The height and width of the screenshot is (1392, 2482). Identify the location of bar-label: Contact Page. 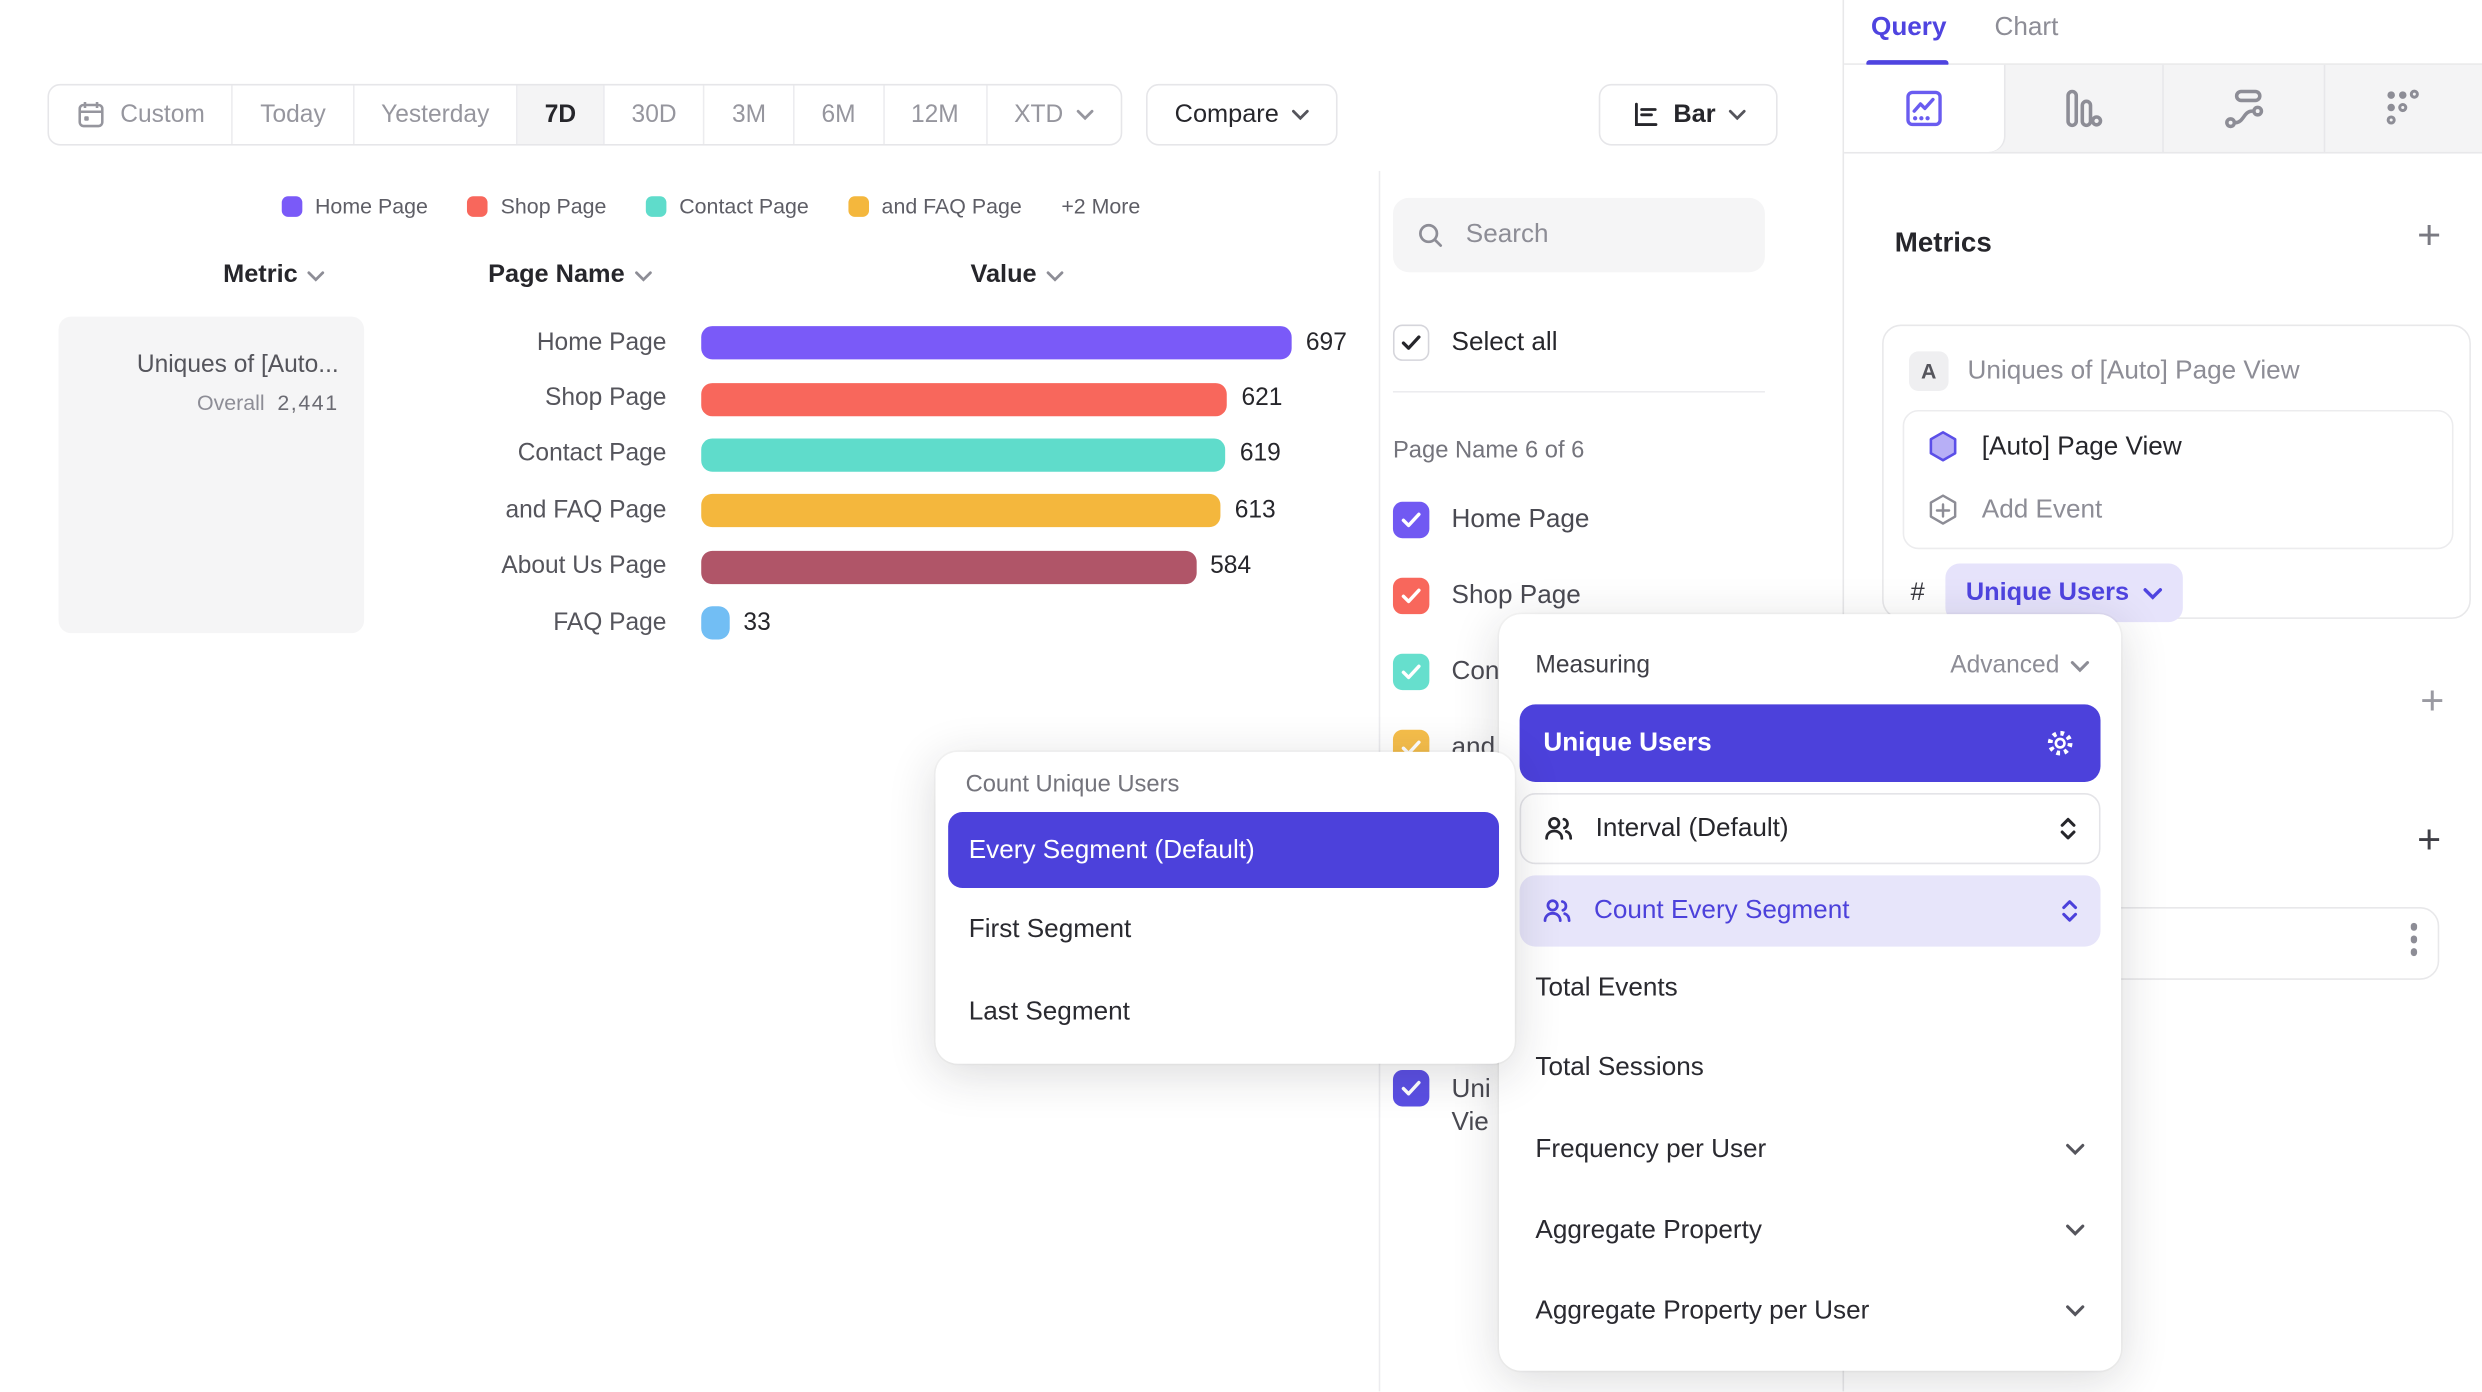
(592, 454).